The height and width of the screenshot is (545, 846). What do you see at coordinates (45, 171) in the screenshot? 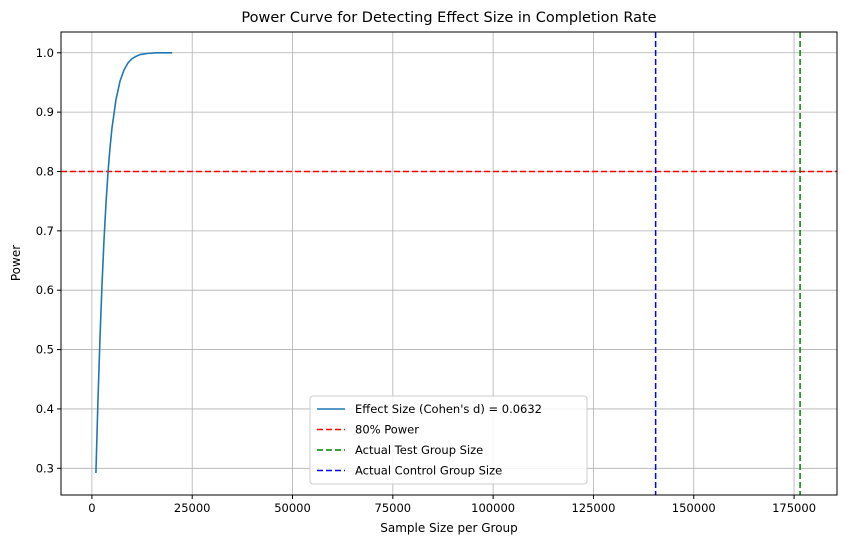
I see `y-tick-label: 0.8` at bounding box center [45, 171].